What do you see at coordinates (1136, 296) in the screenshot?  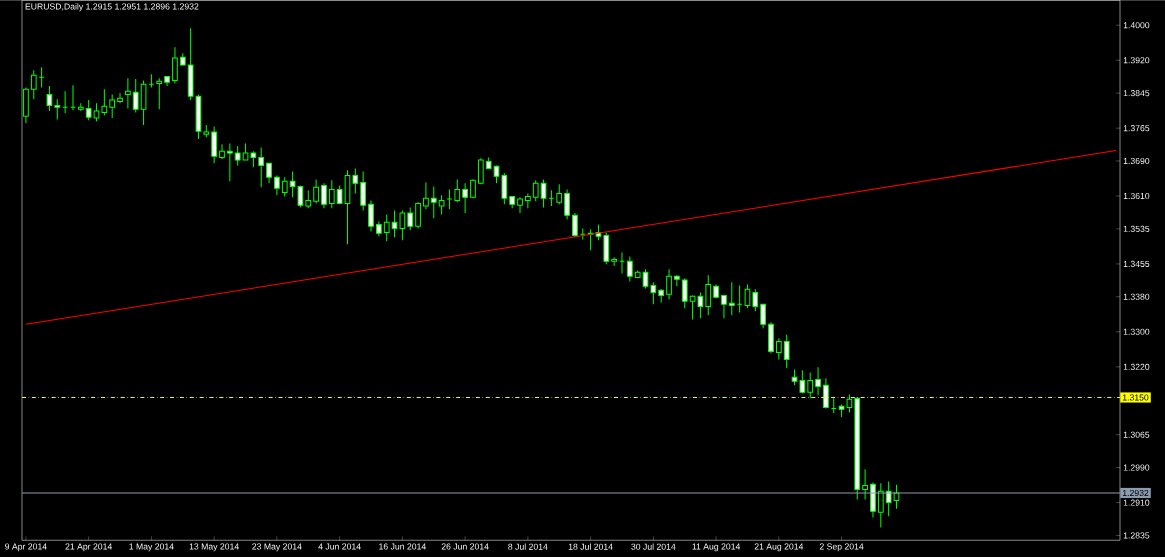 I see `y-tick-label: 1.3380` at bounding box center [1136, 296].